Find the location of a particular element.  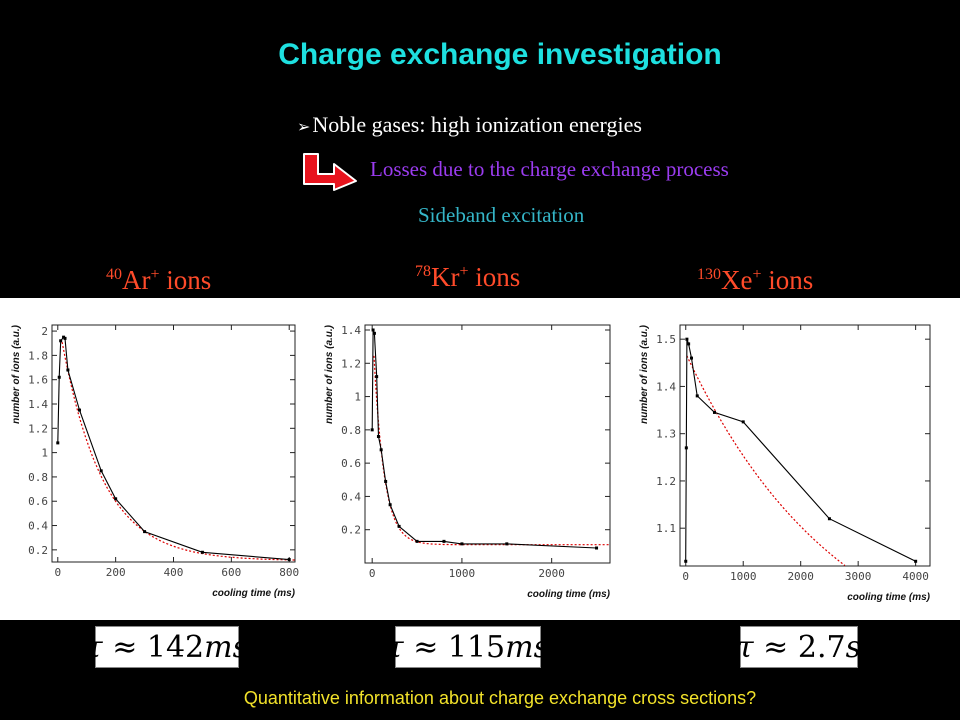

y-tick-label: 1.8 is located at coordinates (38, 355).